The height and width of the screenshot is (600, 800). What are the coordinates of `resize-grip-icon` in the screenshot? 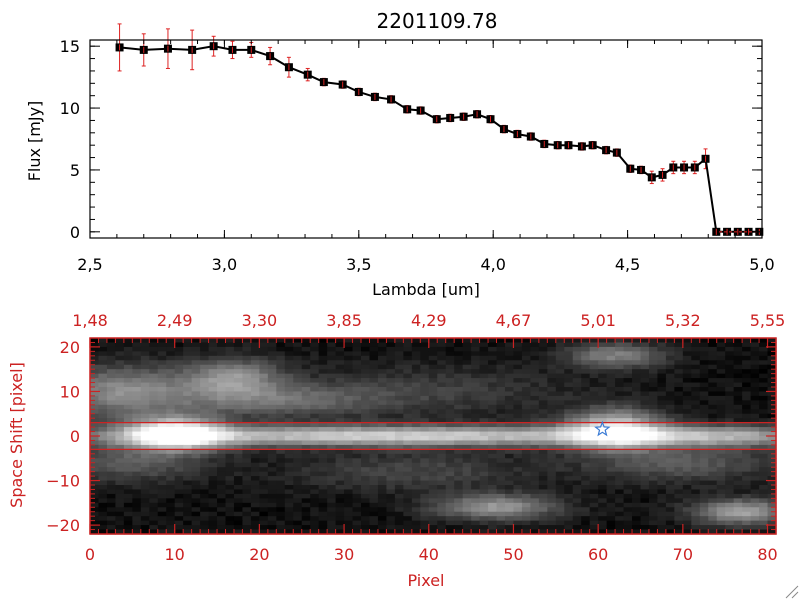 It's located at (792, 592).